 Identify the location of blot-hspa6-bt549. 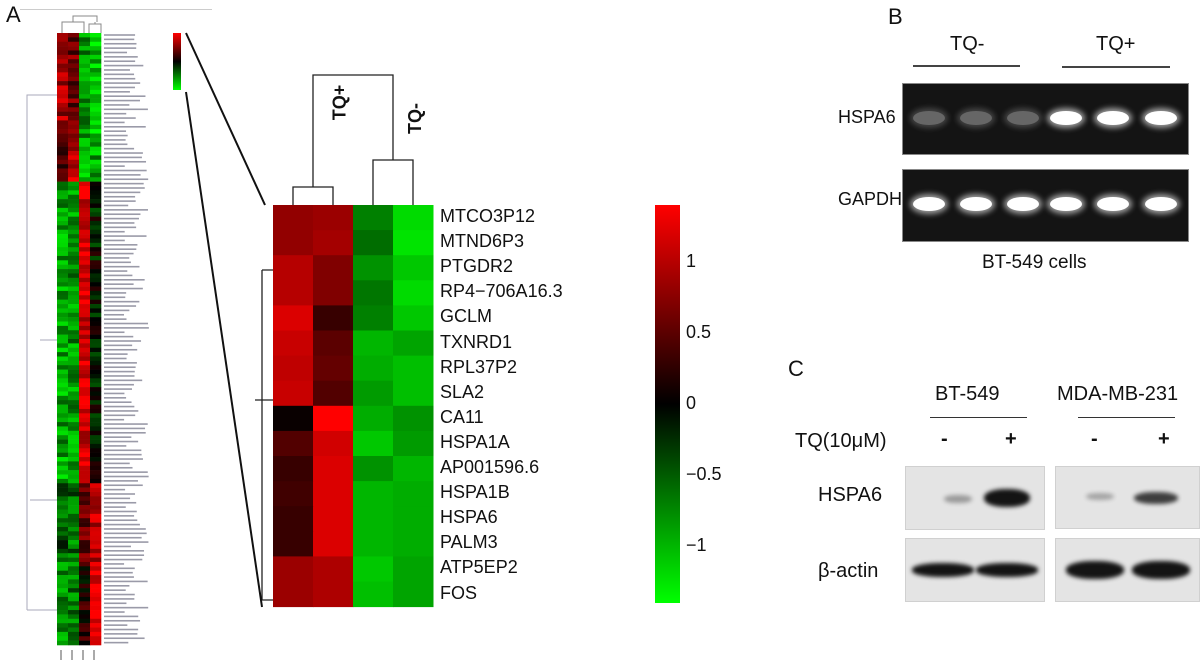
(975, 498).